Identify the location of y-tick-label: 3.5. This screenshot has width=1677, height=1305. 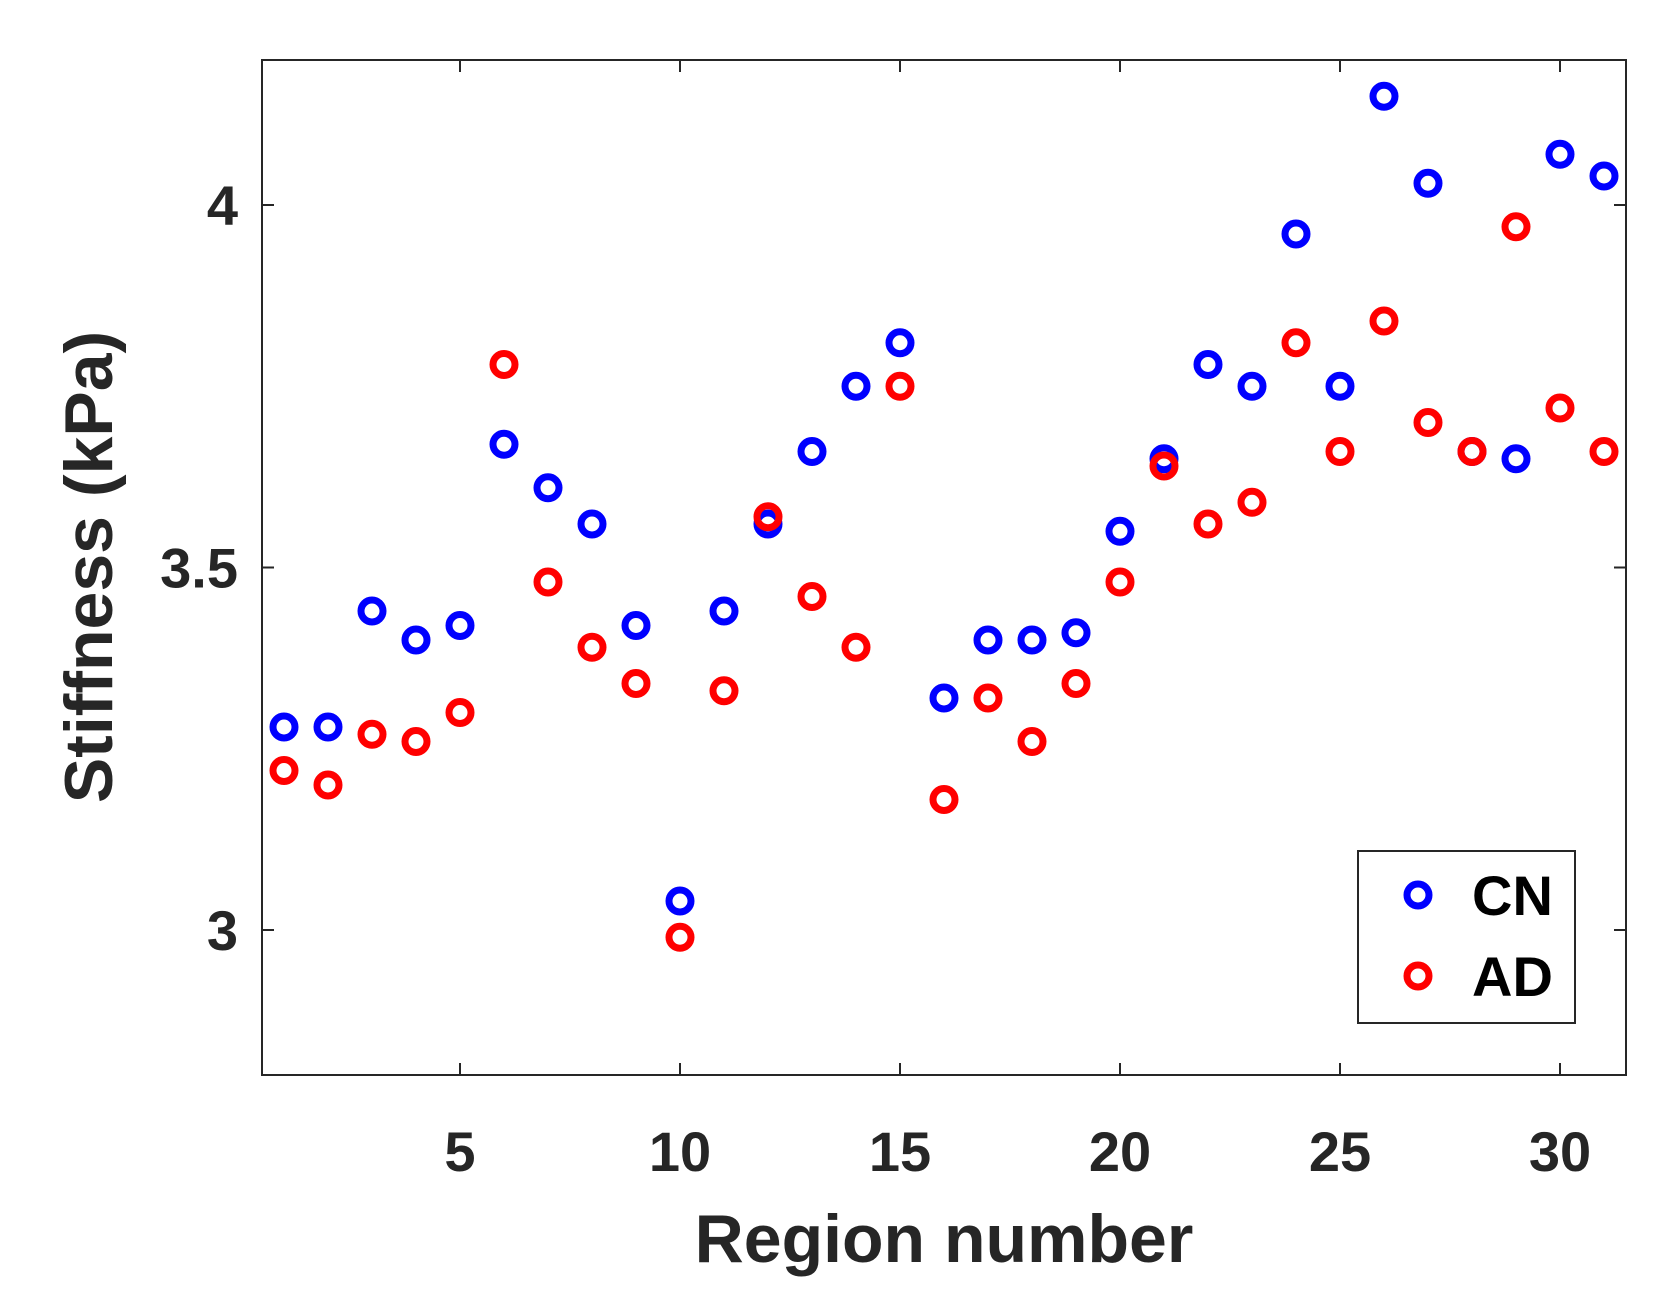
(199, 568).